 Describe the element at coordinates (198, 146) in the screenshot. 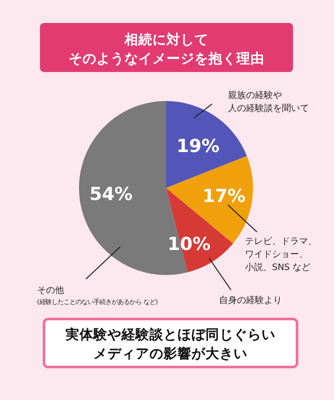

I see `data-label: 19%` at that location.